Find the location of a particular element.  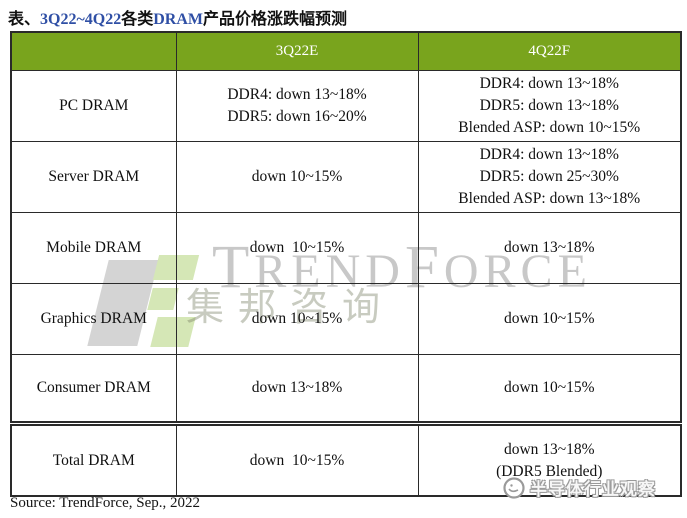

observer-logo-icon is located at coordinates (514, 487).